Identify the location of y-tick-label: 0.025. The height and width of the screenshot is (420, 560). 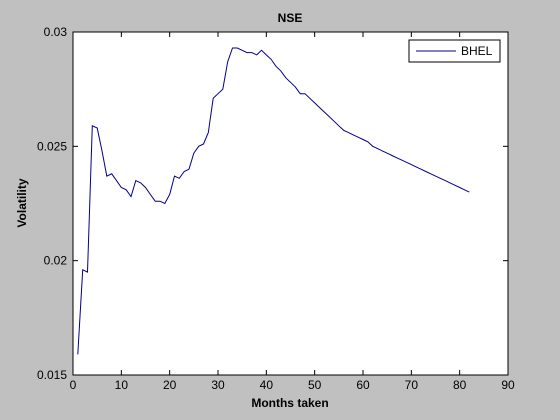
(52, 146).